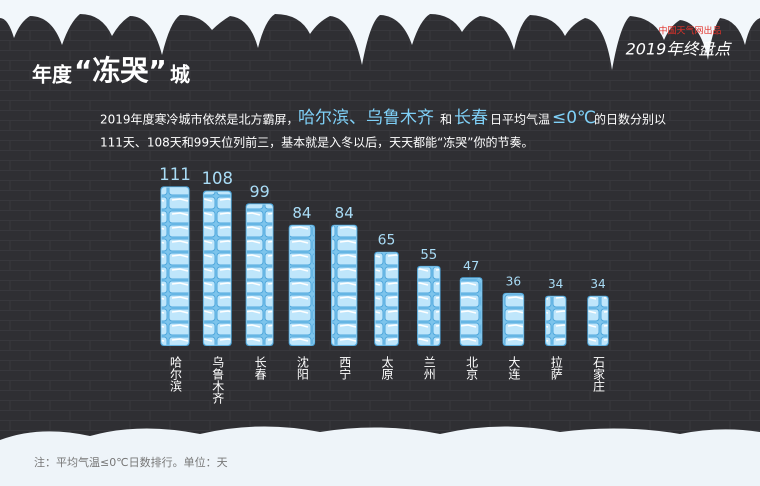  What do you see at coordinates (52, 75) in the screenshot?
I see `title: 年度` at bounding box center [52, 75].